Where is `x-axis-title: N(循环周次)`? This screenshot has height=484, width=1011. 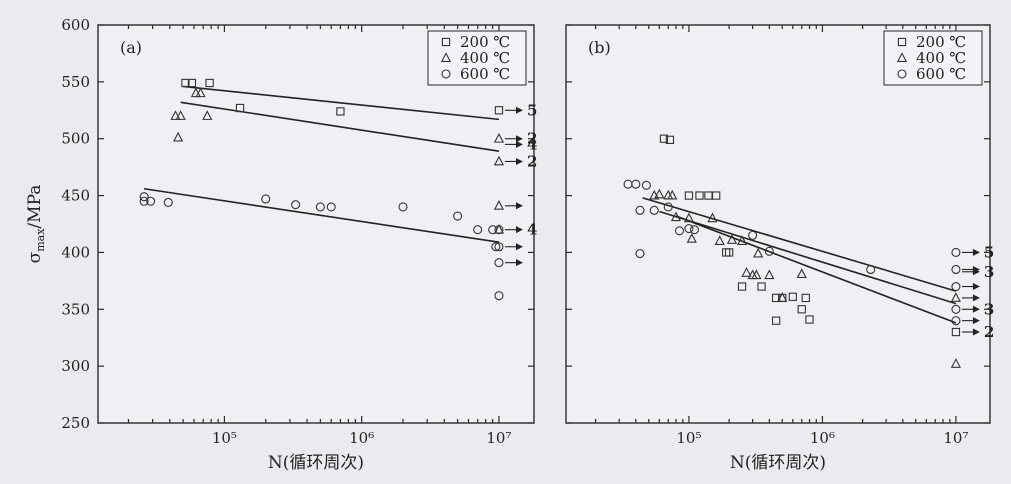
x-axis-title: N(循环周次) is located at coordinates (778, 463).